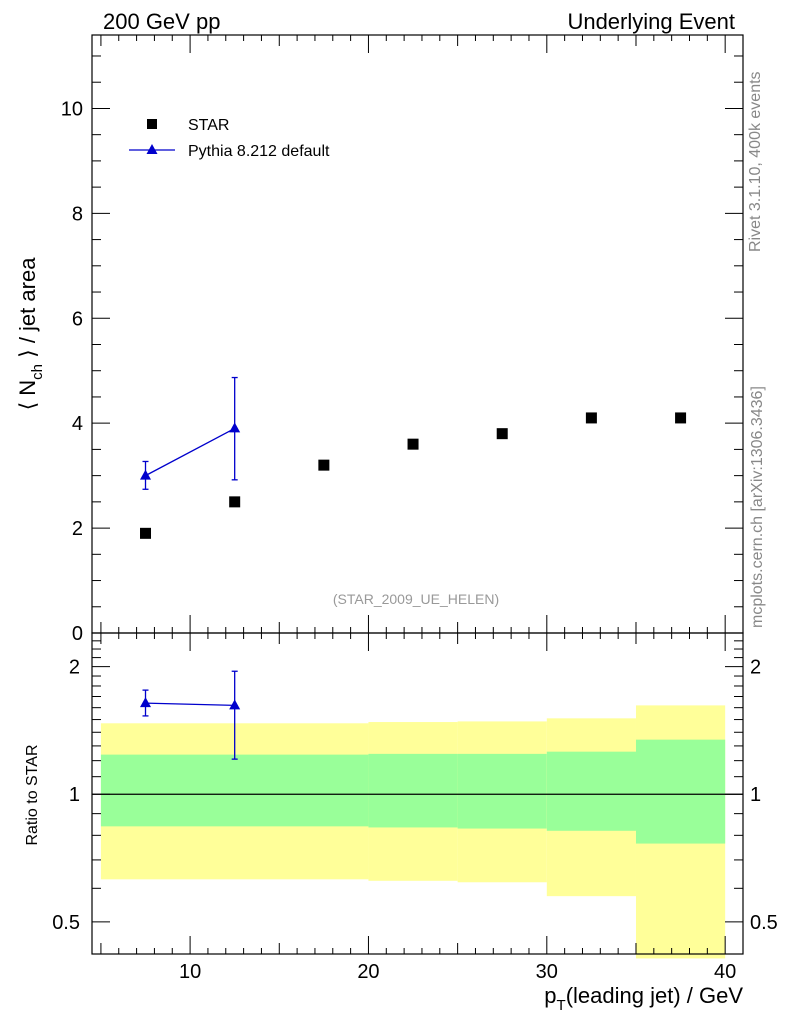 This screenshot has width=786, height=1024. What do you see at coordinates (72, 109) in the screenshot?
I see `main-y-tick-label: 10` at bounding box center [72, 109].